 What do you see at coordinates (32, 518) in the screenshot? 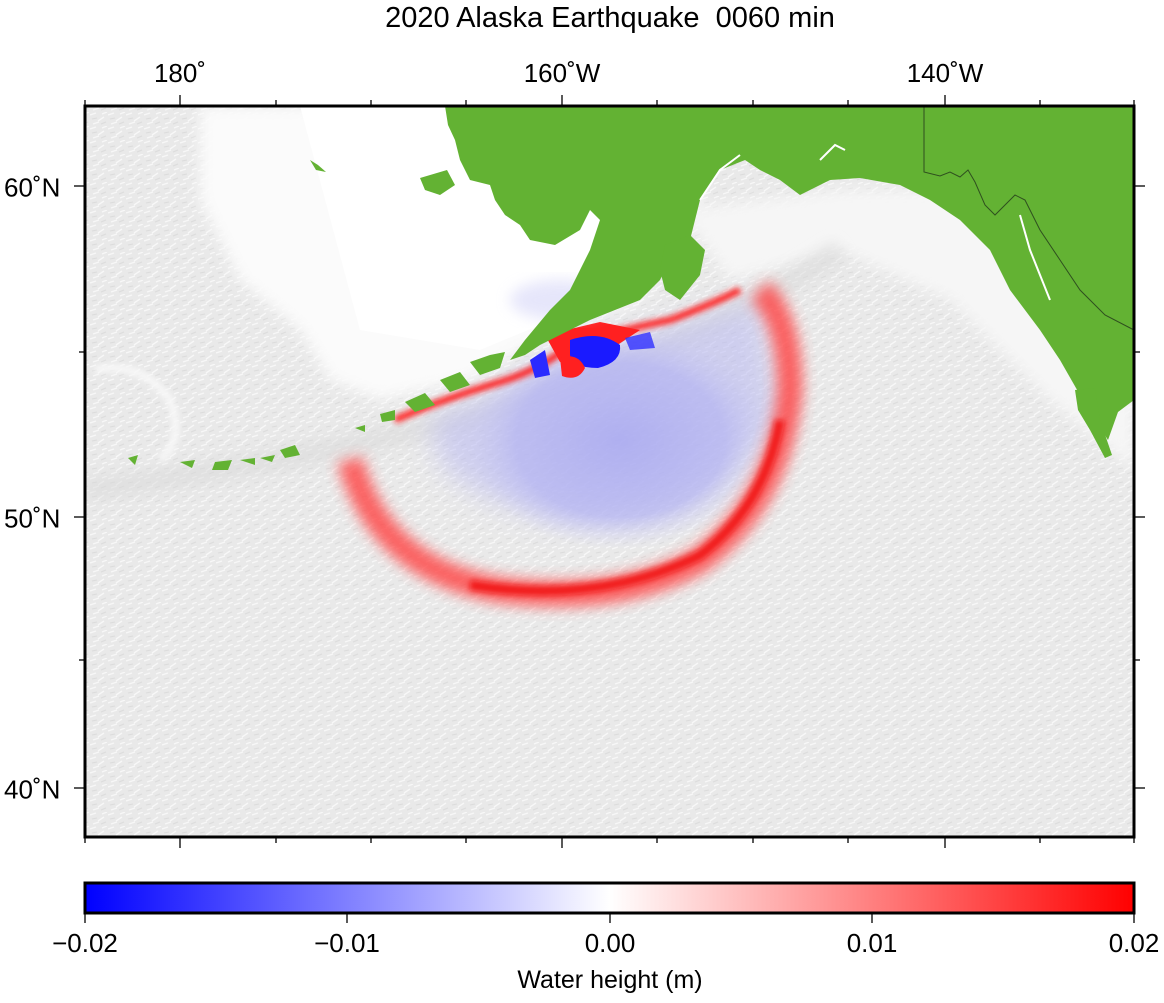
I see `y-tick-label-50n: 50˚N` at bounding box center [32, 518].